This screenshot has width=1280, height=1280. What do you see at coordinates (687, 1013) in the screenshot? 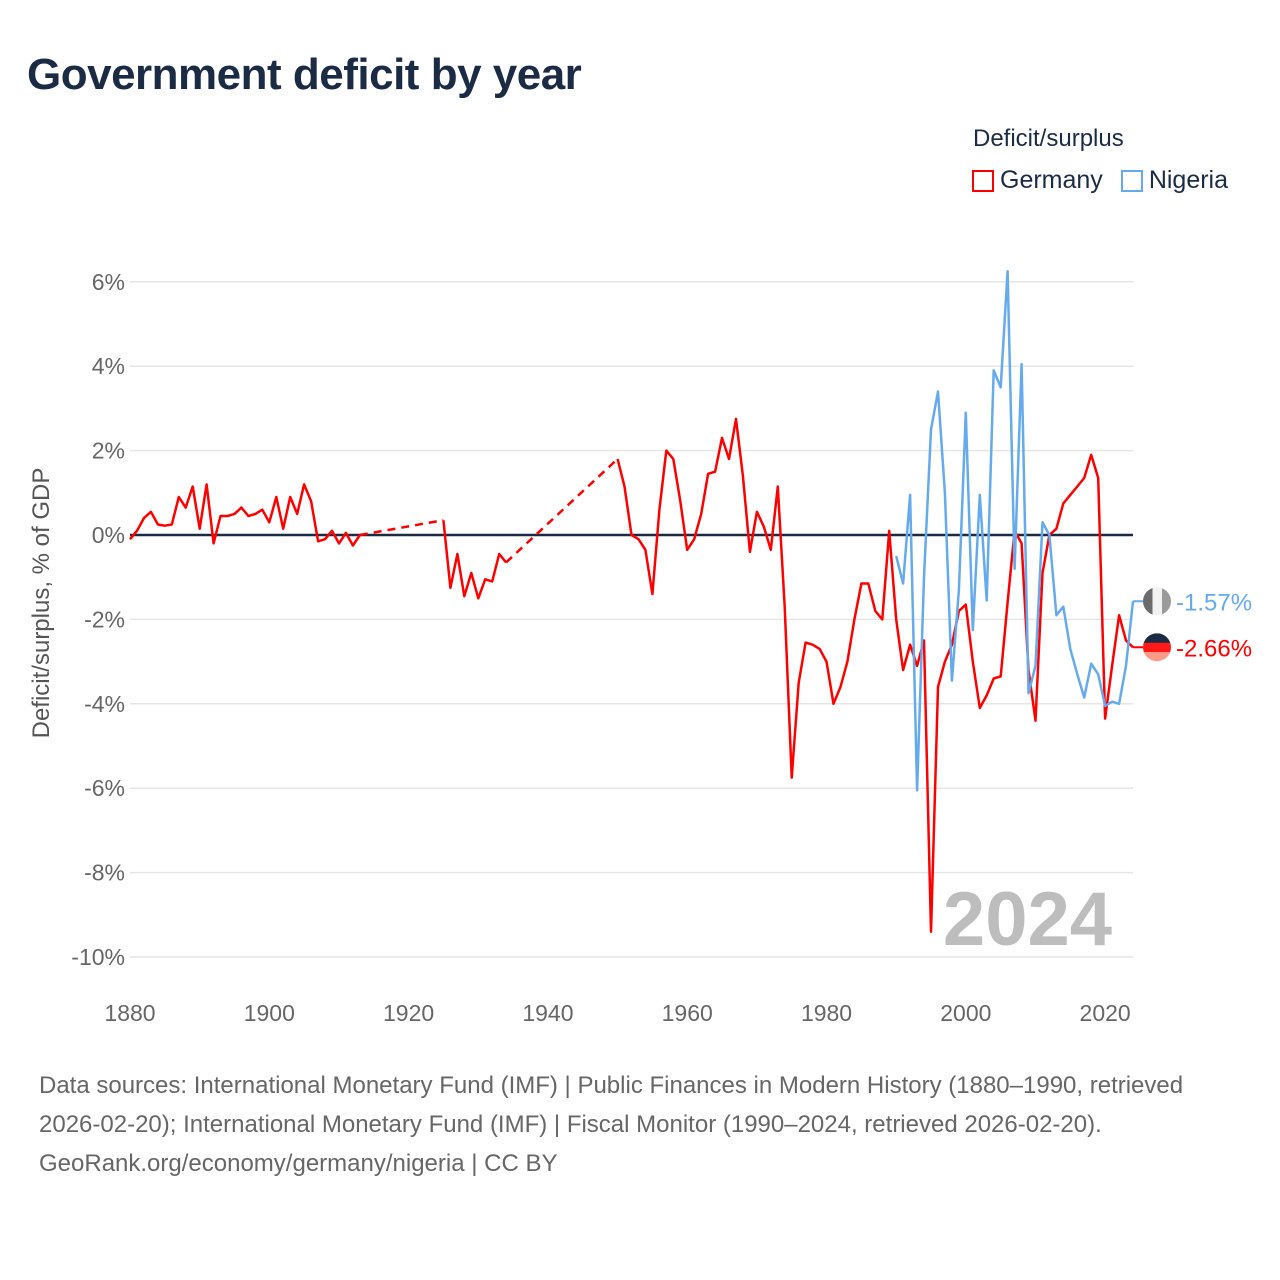
I see `x-tick-label: 1960` at bounding box center [687, 1013].